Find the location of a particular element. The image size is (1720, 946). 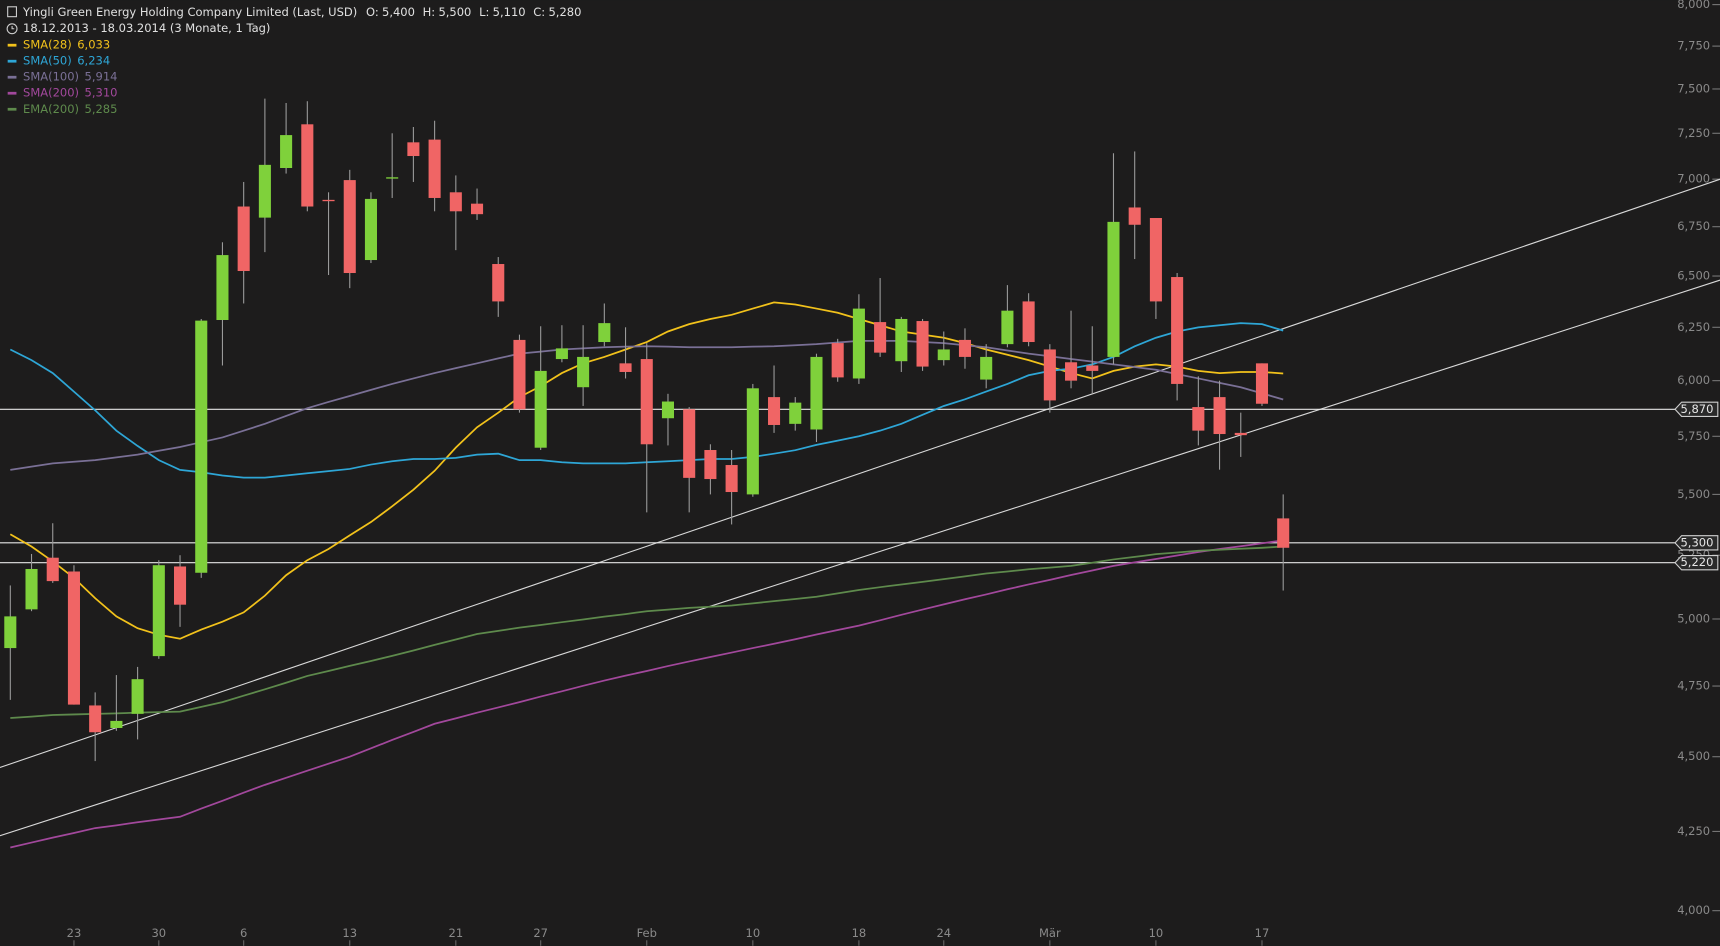

legend-value: 5,310 is located at coordinates (101, 93).